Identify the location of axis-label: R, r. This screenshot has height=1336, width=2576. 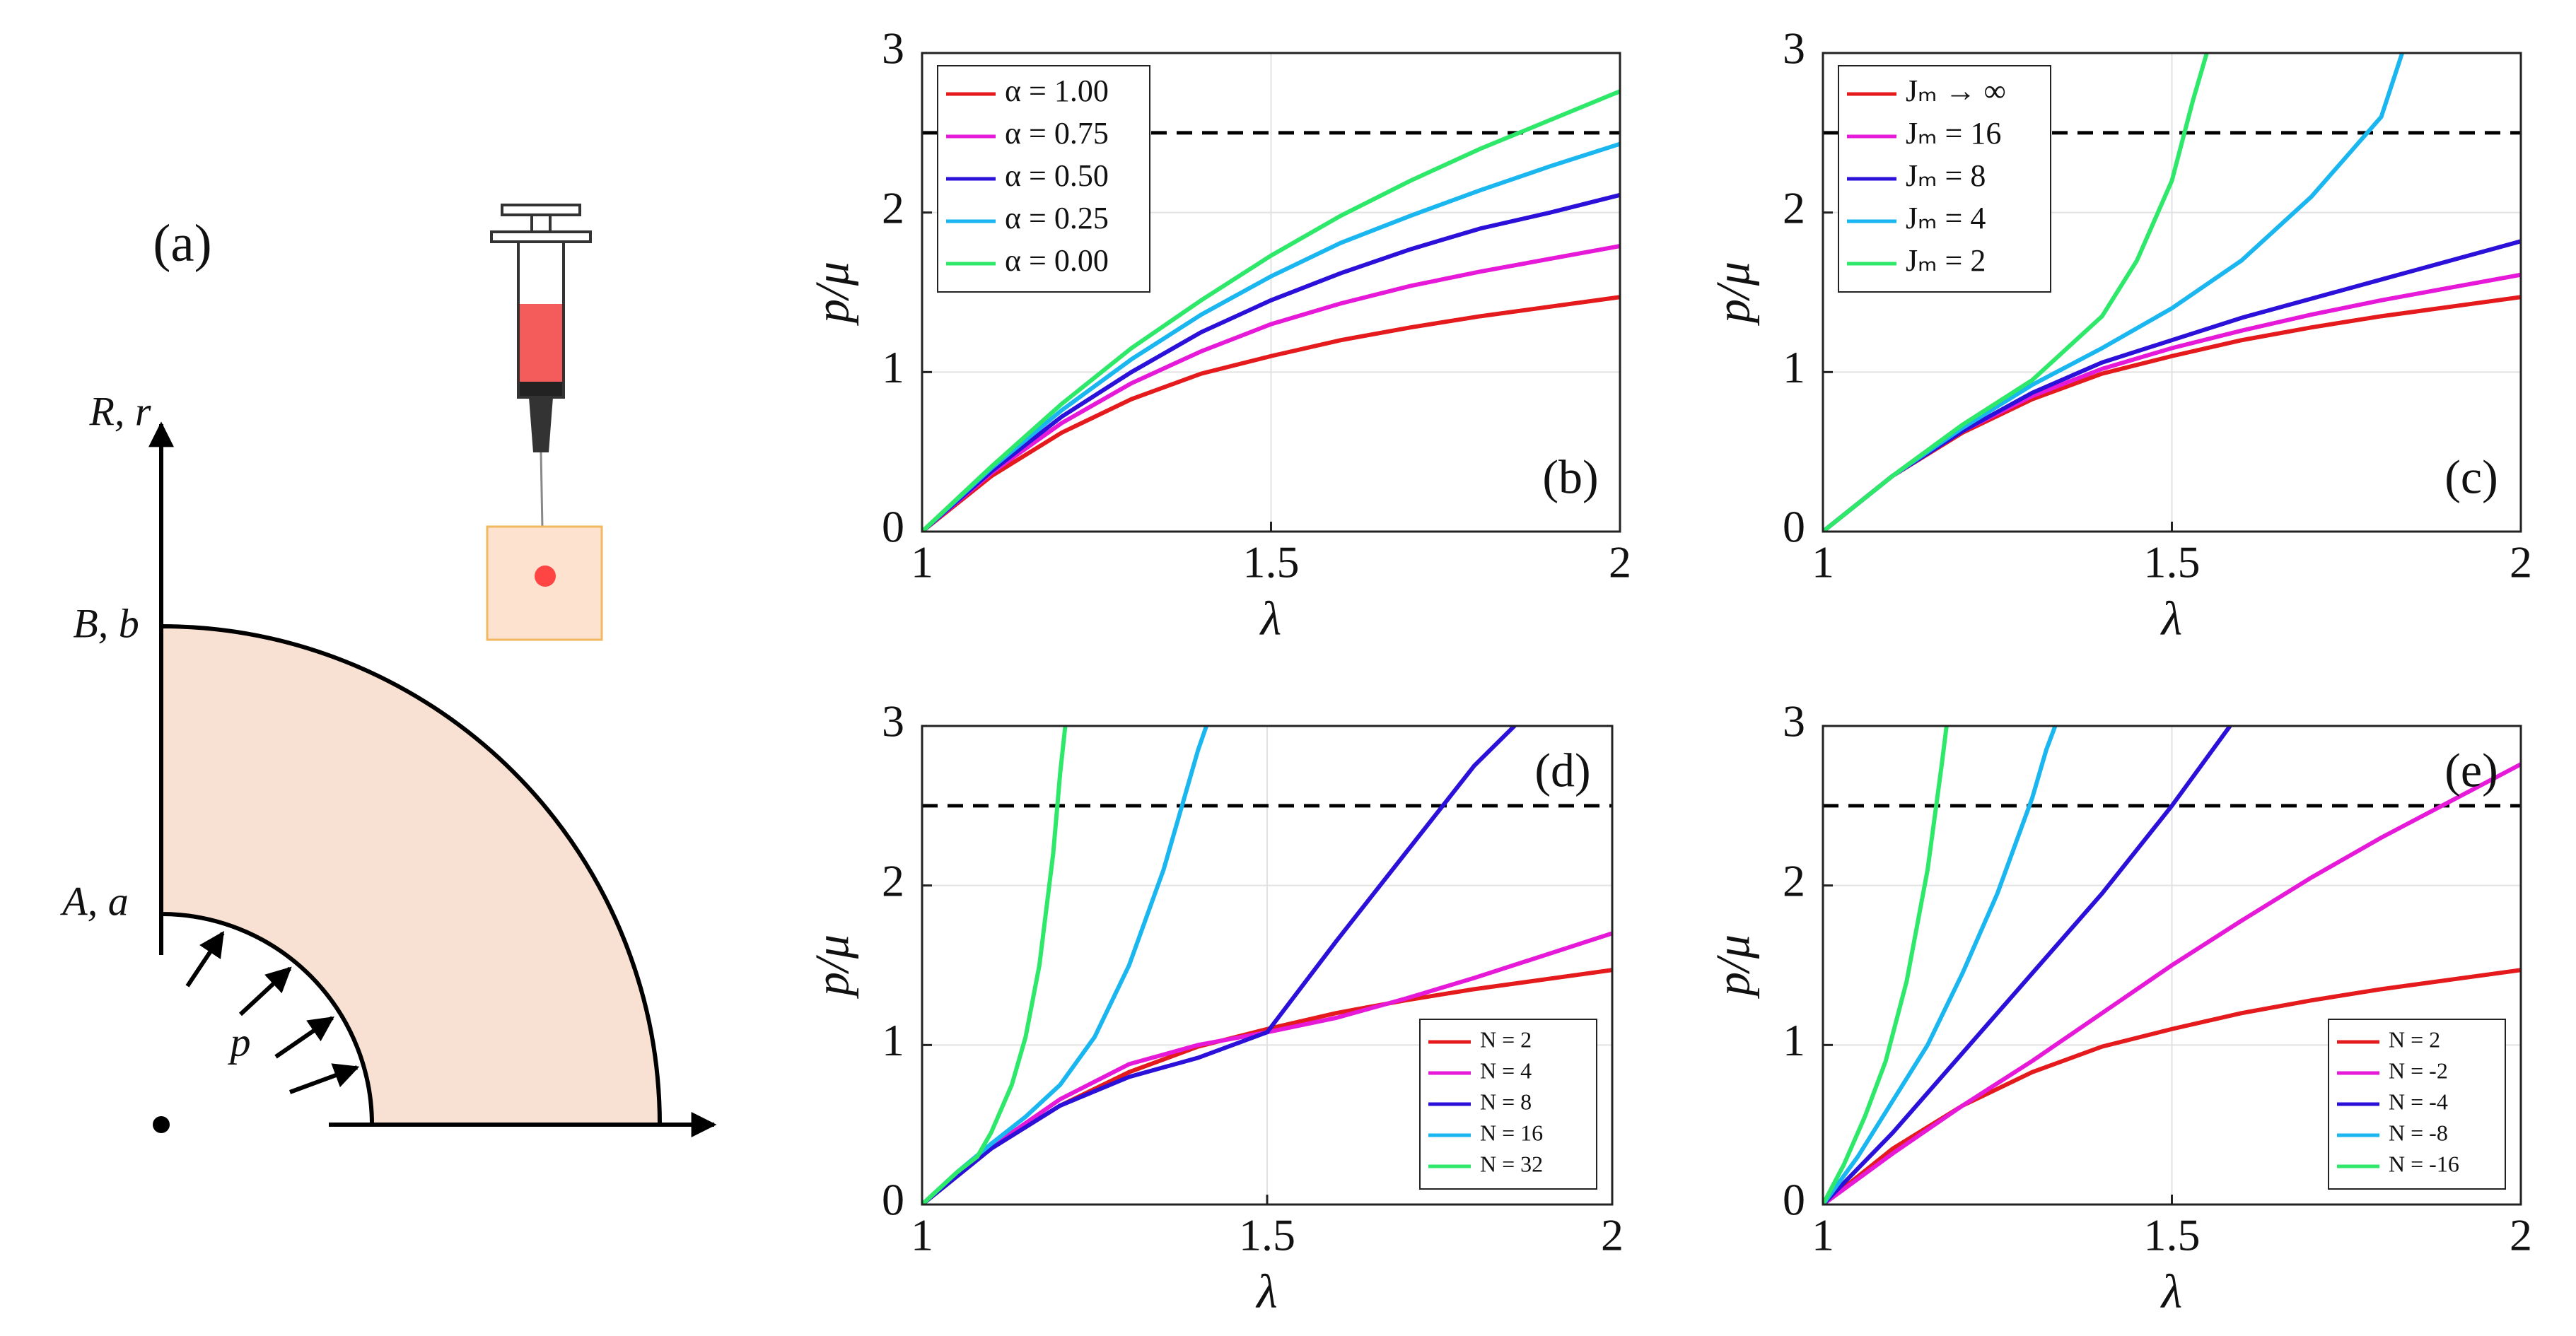
(120, 411).